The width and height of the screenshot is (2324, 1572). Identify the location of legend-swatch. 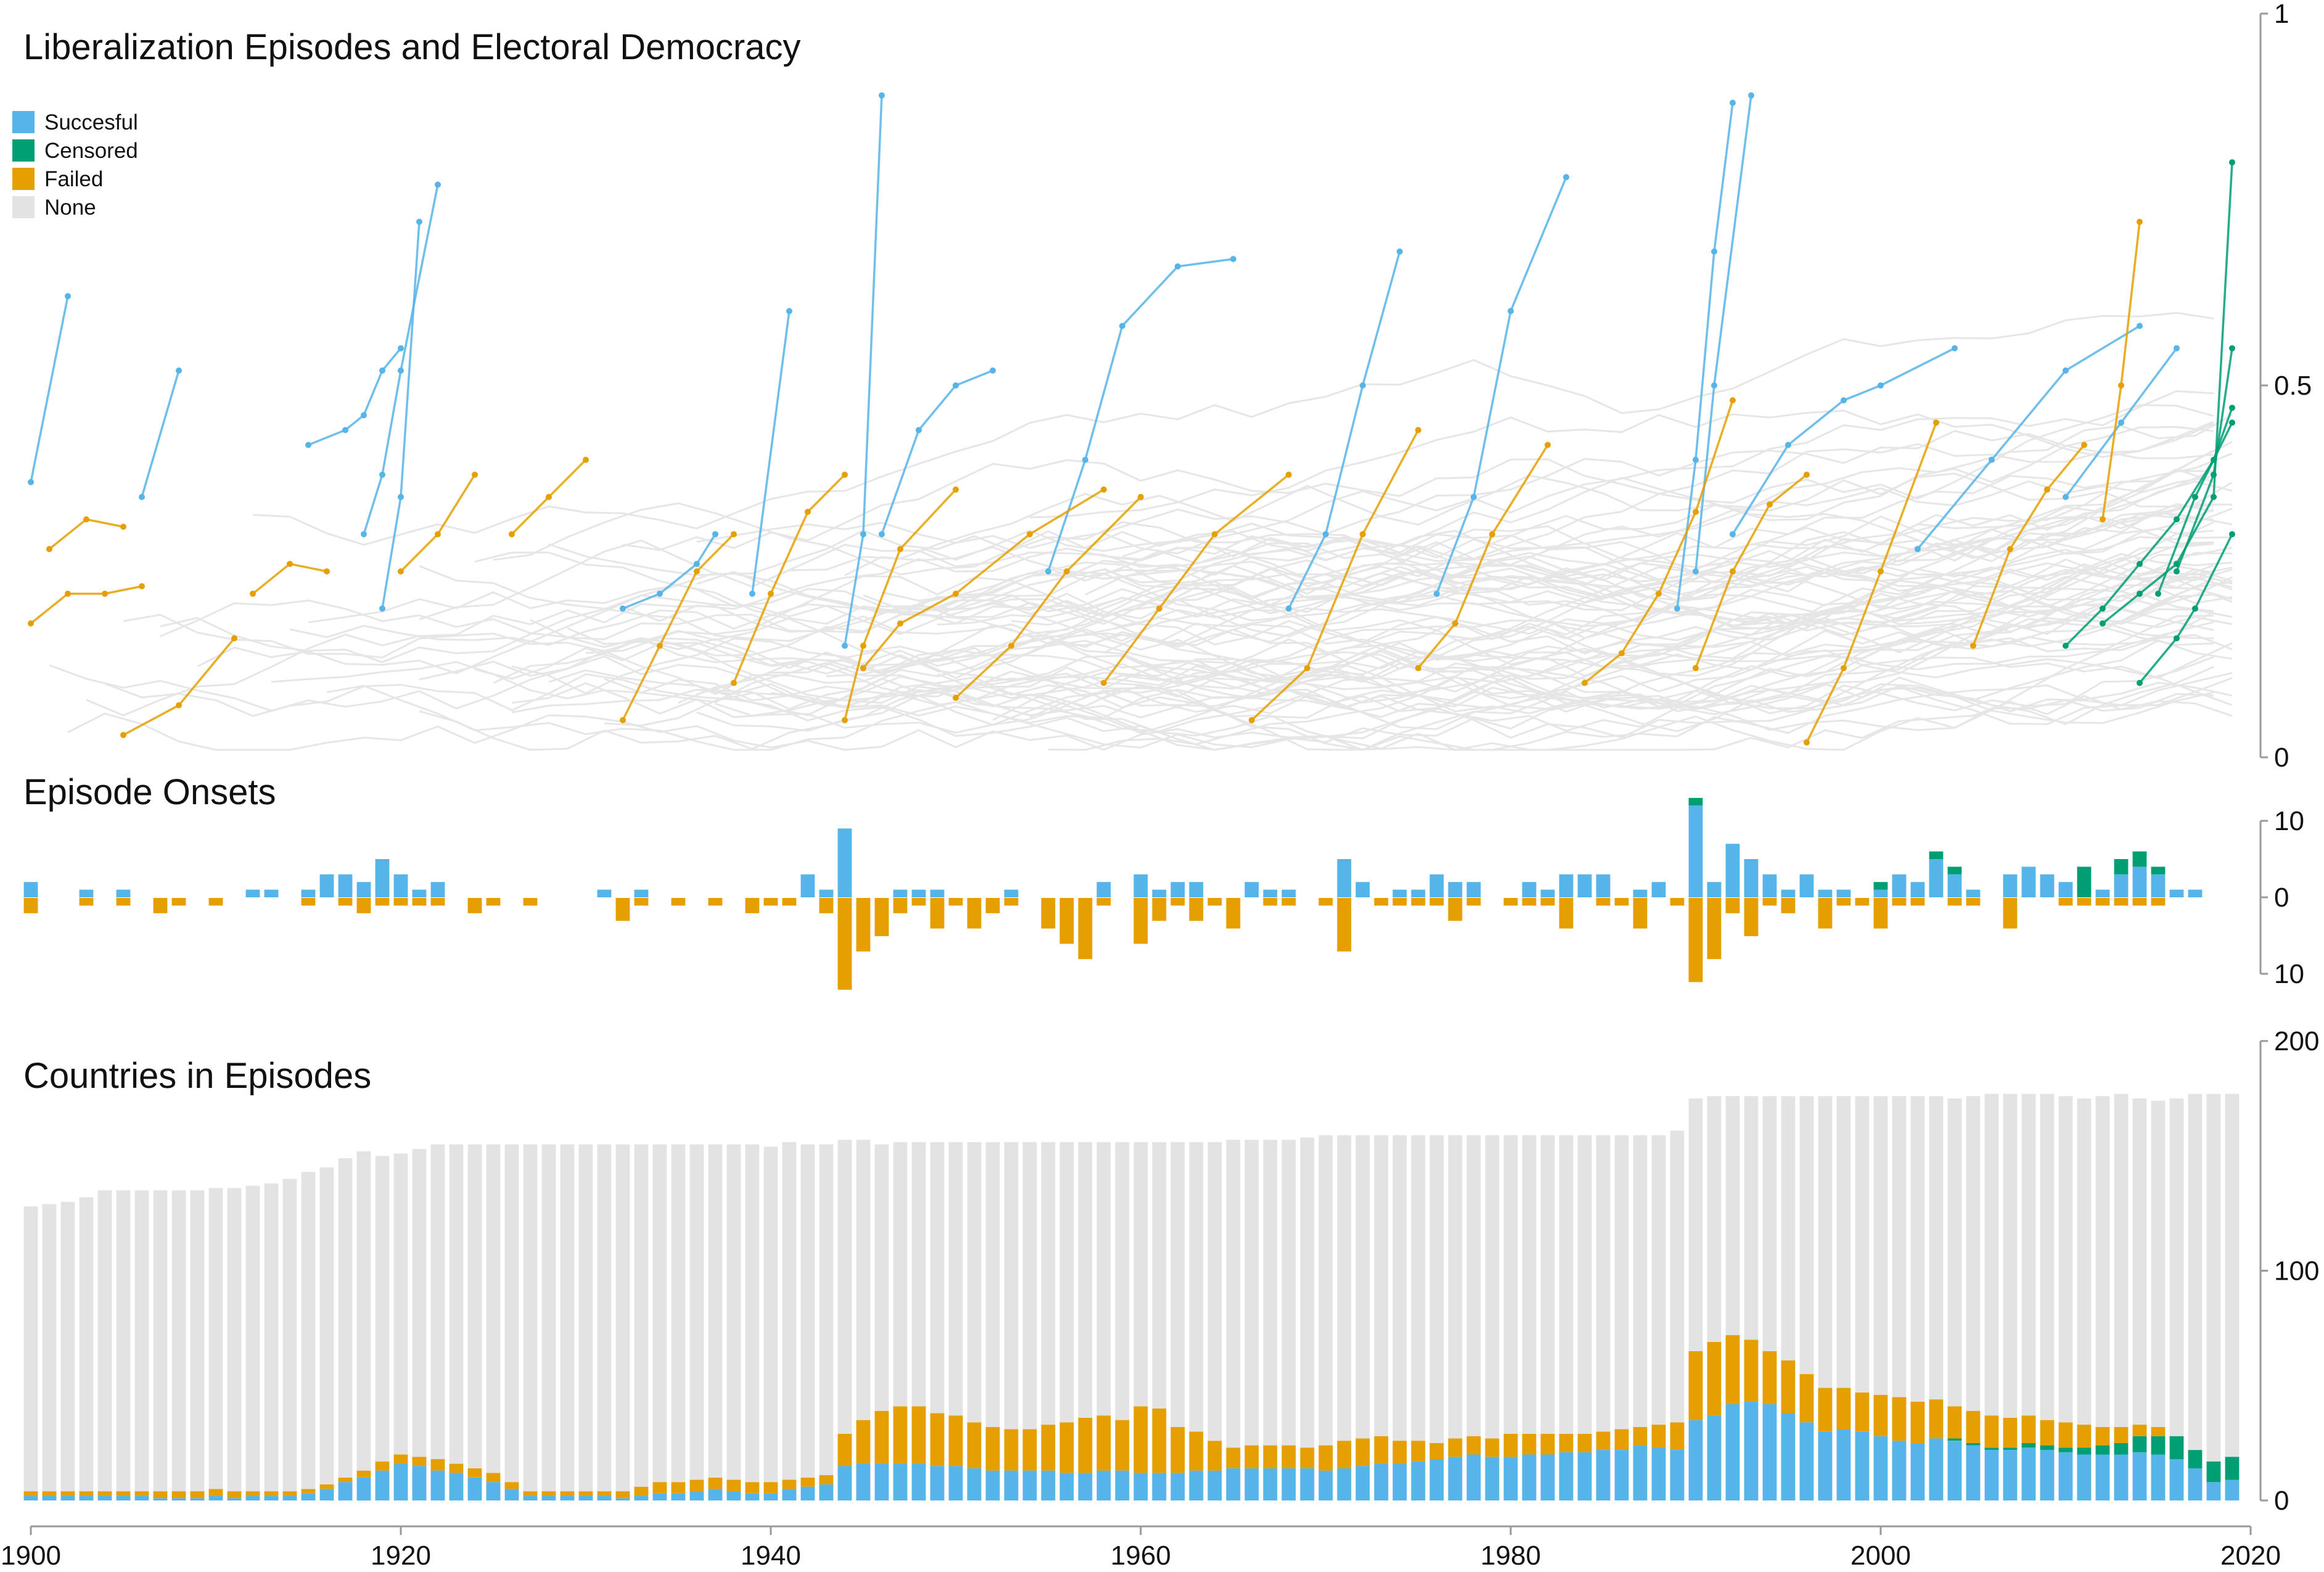
(23, 179).